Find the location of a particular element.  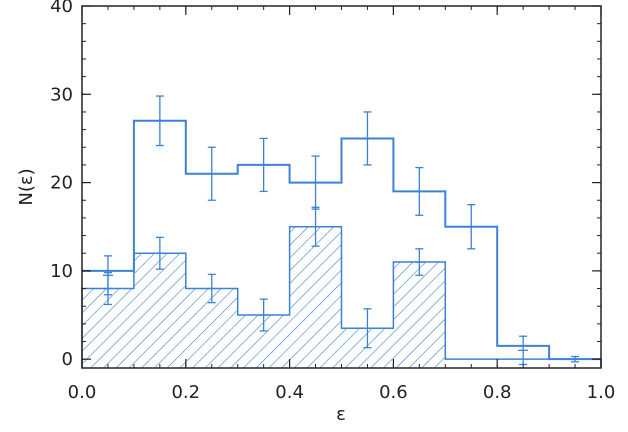

x-tick-label: 0.8 is located at coordinates (497, 392).